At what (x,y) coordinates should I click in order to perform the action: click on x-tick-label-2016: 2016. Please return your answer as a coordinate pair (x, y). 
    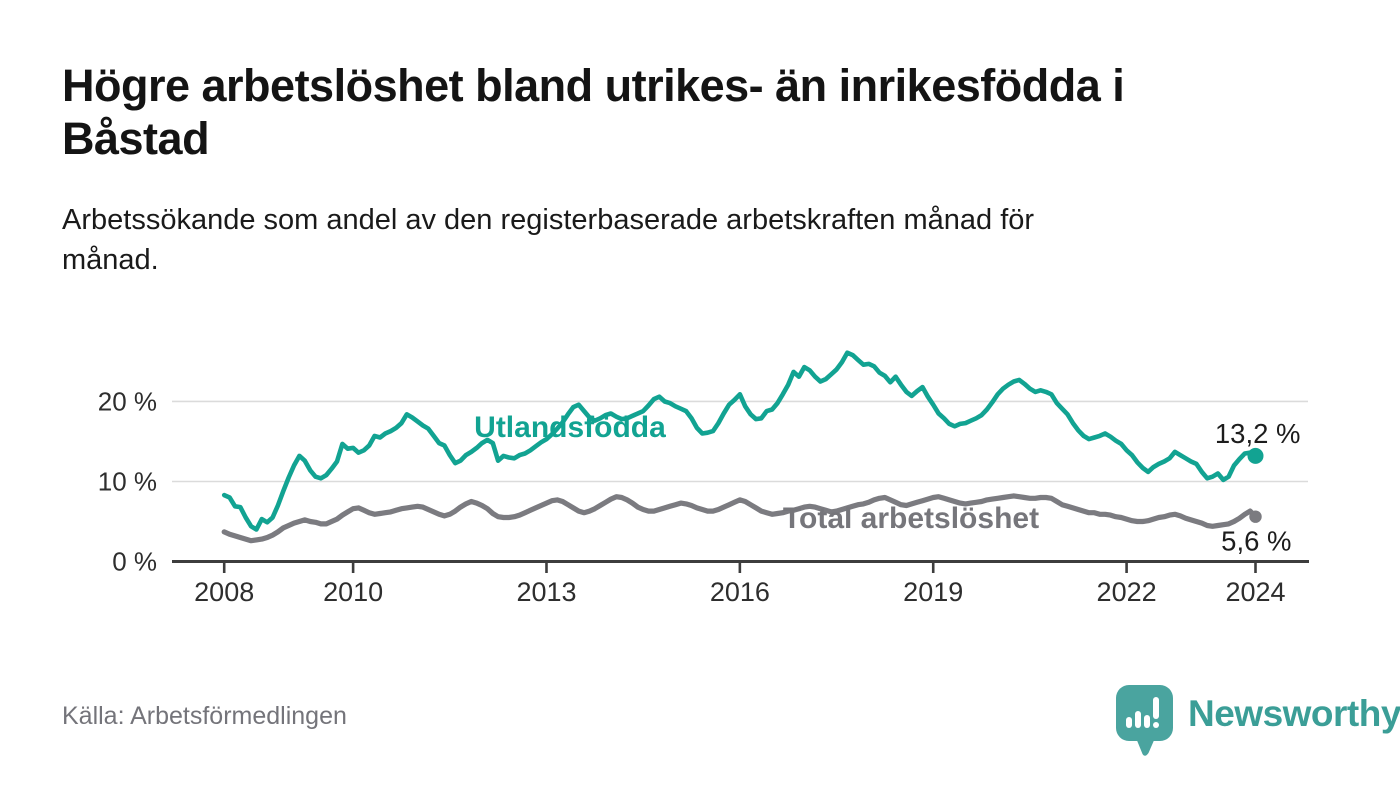
    Looking at the image, I should click on (740, 592).